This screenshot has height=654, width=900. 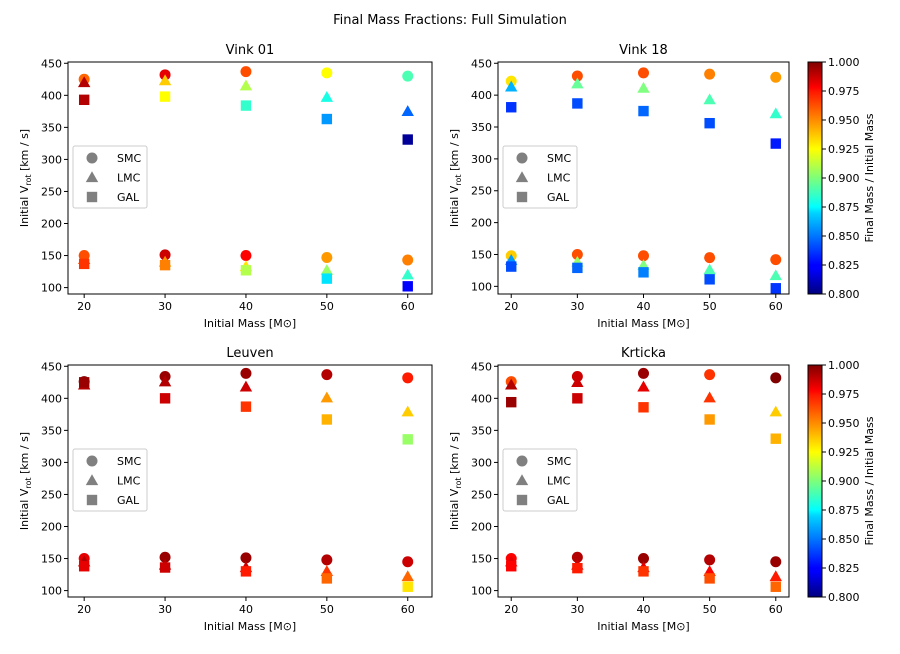 What do you see at coordinates (481, 223) in the screenshot?
I see `y-tick-label: 200` at bounding box center [481, 223].